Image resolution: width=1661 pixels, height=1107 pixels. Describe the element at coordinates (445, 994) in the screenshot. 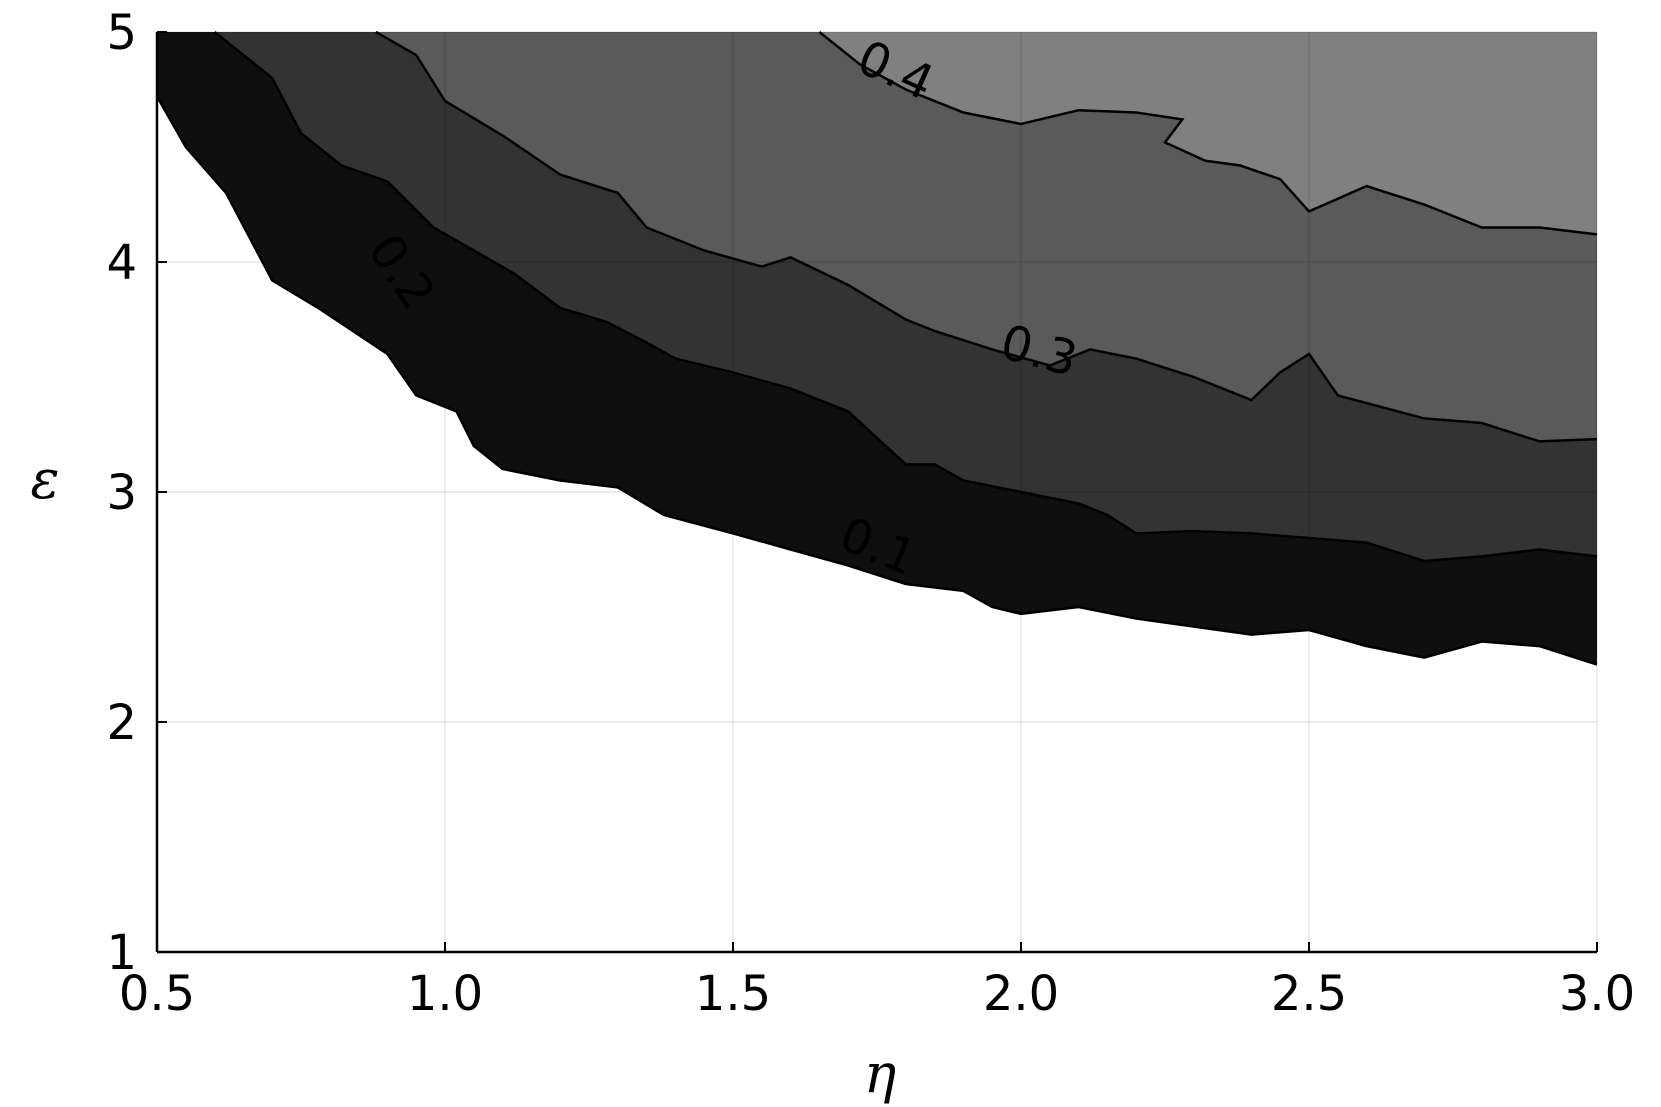

I see `x-tick-label: 1.0` at that location.